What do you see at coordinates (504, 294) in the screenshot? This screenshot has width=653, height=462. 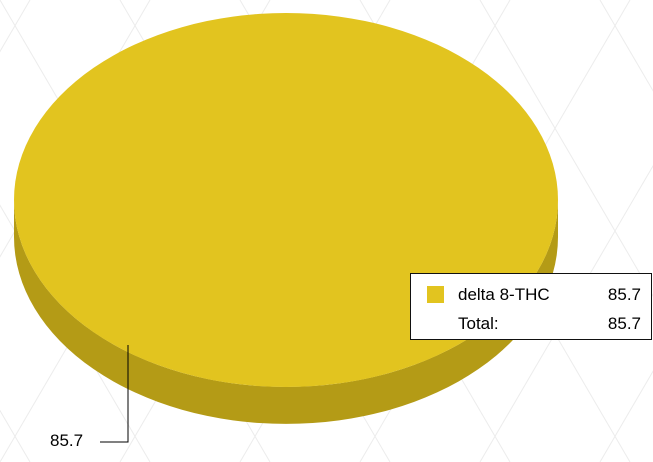 I see `legend-item-label: delta 8-THC` at bounding box center [504, 294].